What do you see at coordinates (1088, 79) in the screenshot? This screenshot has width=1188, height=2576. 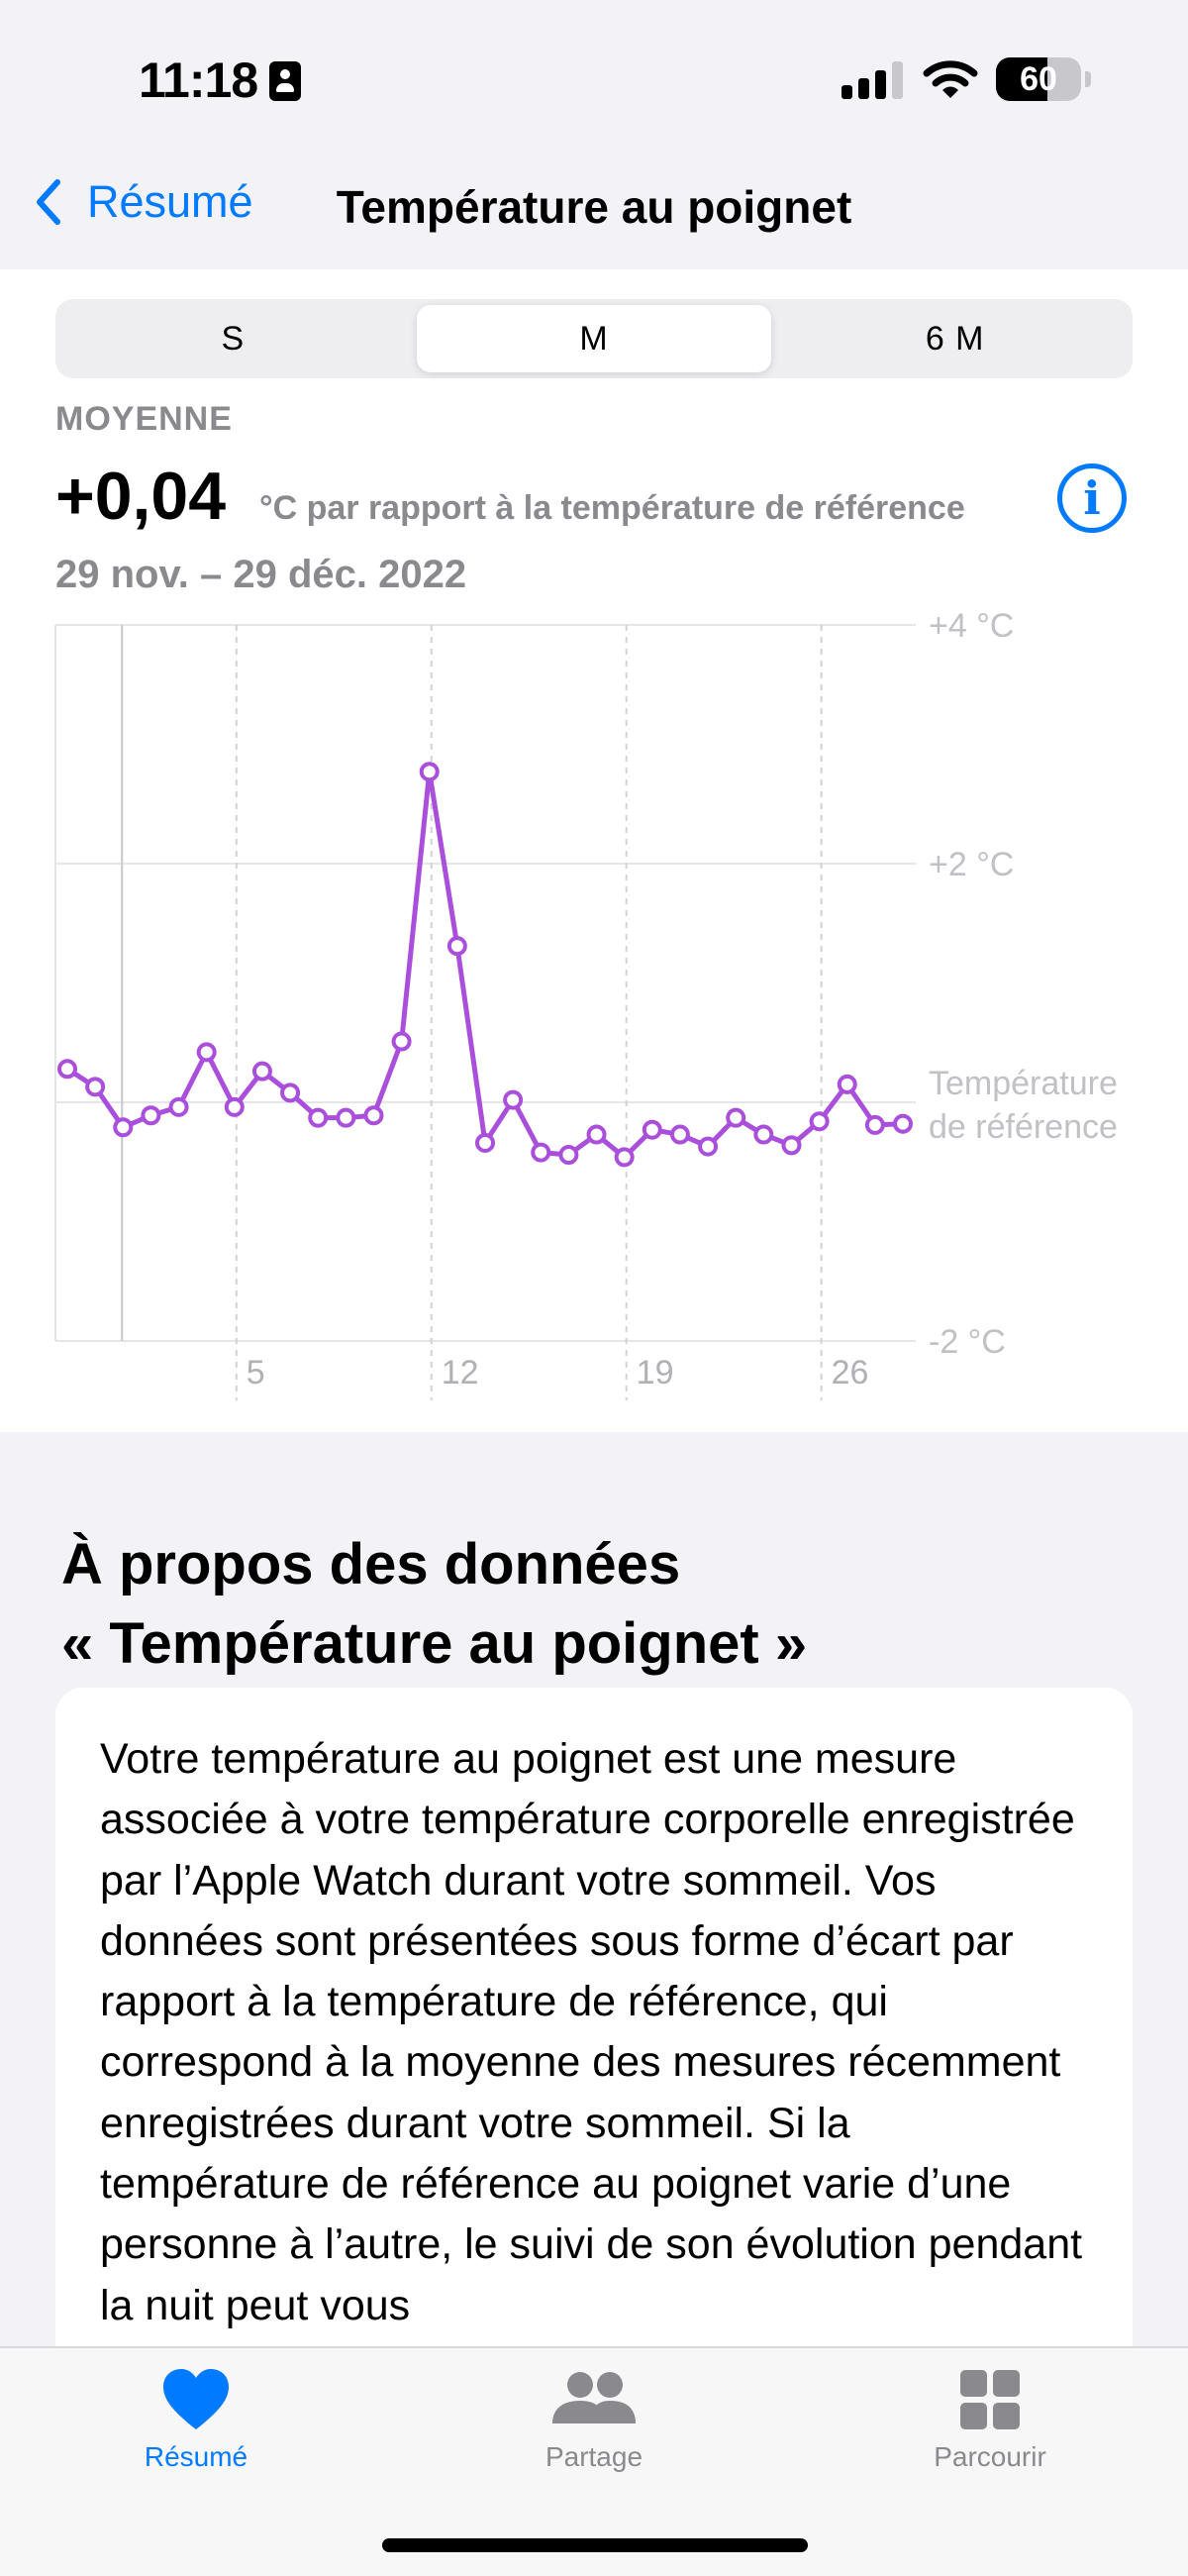 I see `battery-tip` at bounding box center [1088, 79].